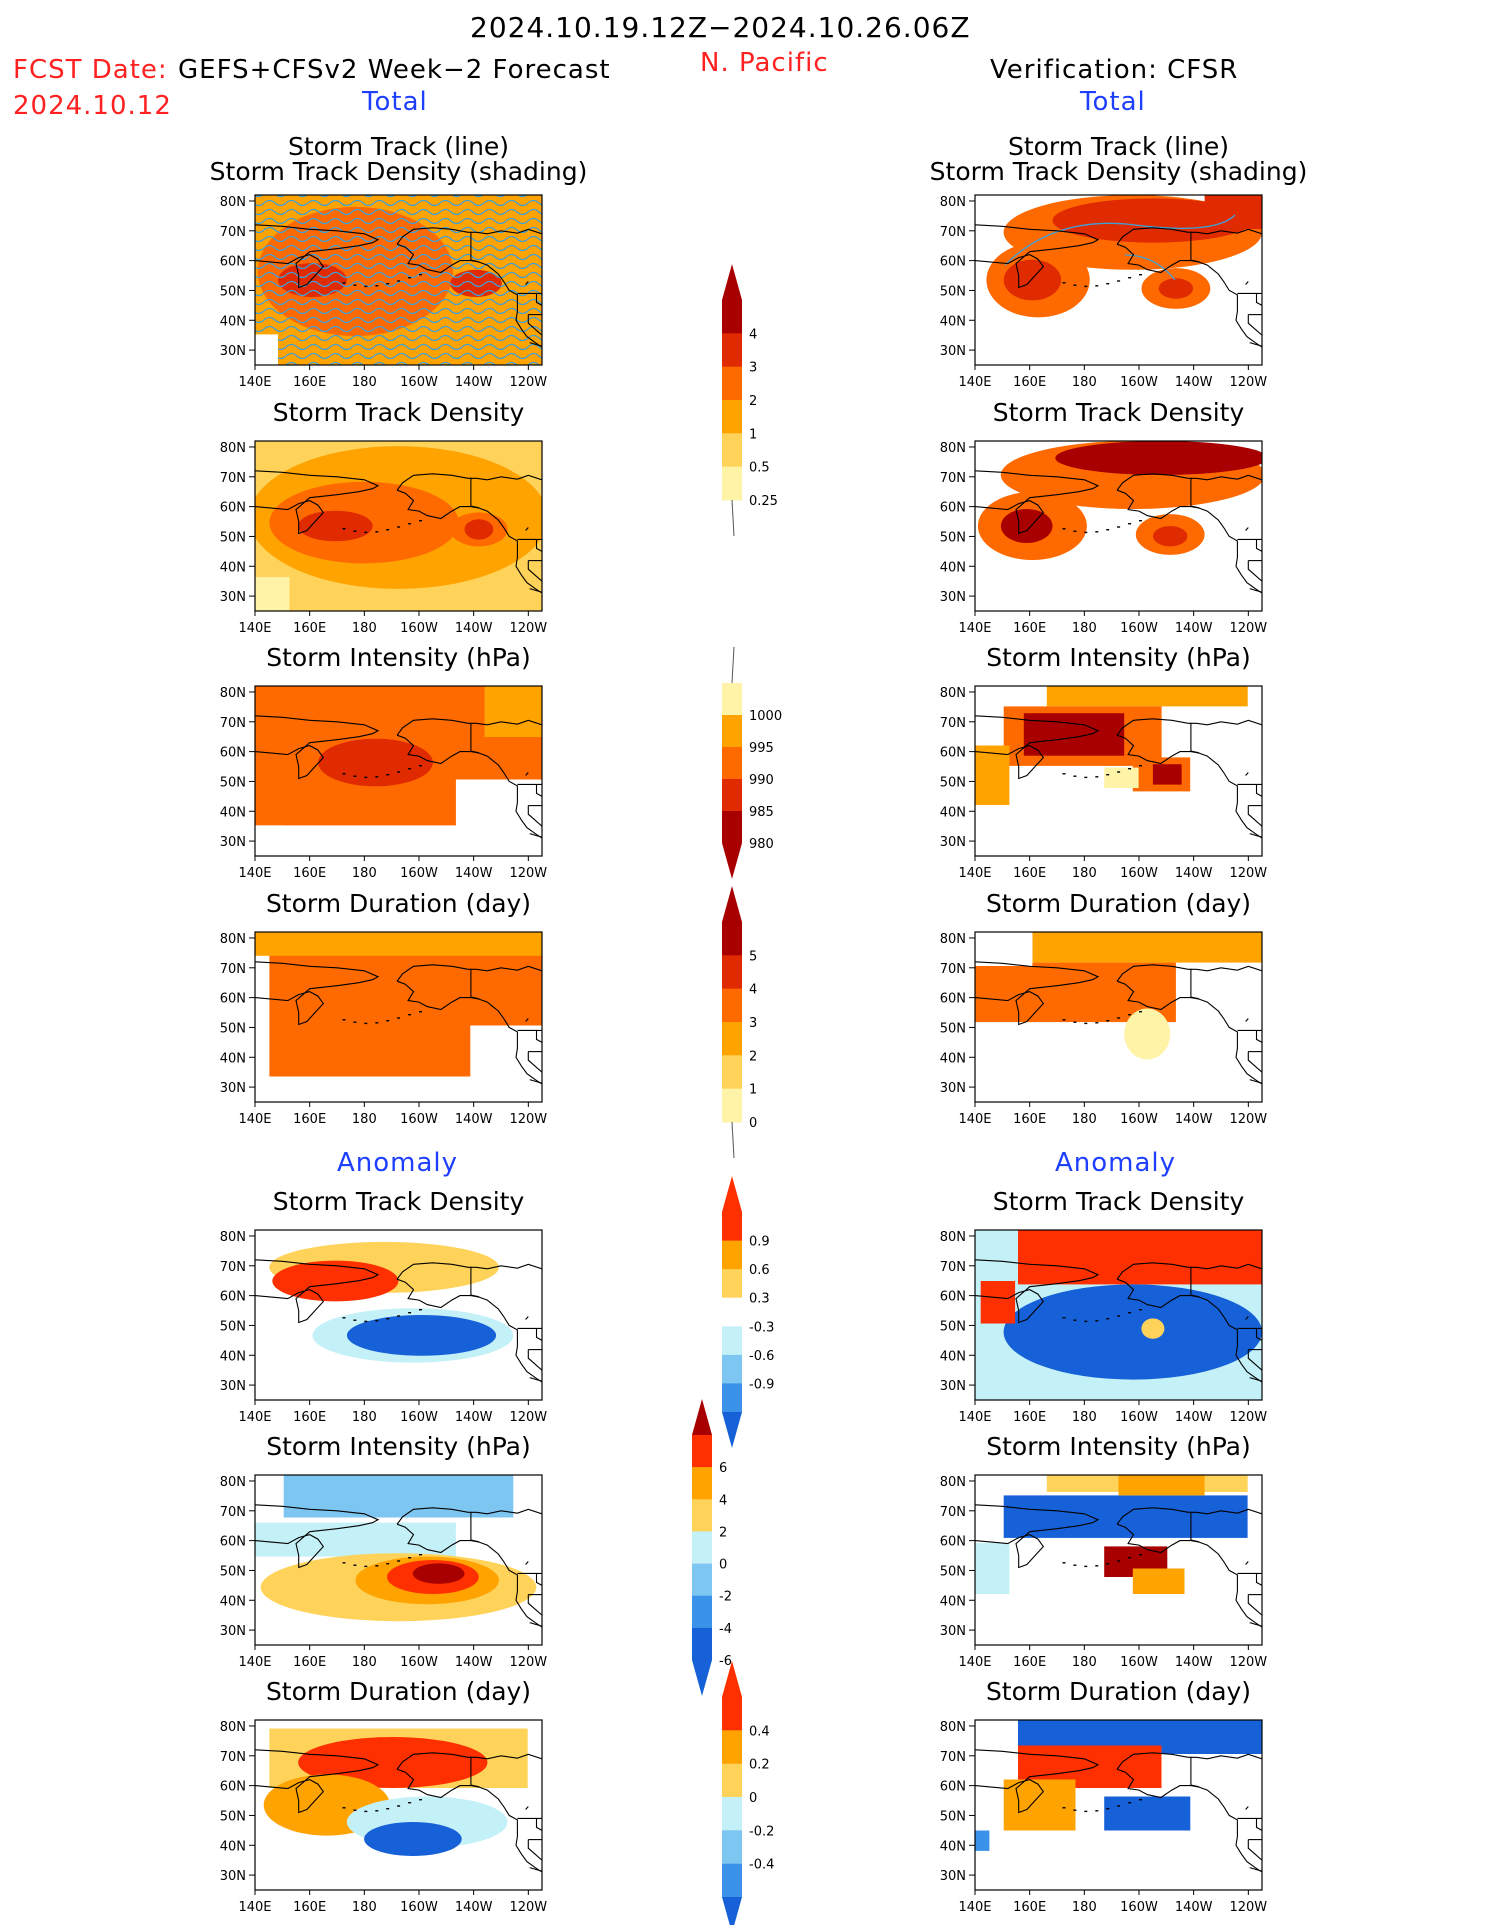 This screenshot has width=1487, height=1925. What do you see at coordinates (748, 1793) in the screenshot?
I see `colorbar-duration-anomaly: 0.4 0.2 0 -0.2 -0.4` at bounding box center [748, 1793].